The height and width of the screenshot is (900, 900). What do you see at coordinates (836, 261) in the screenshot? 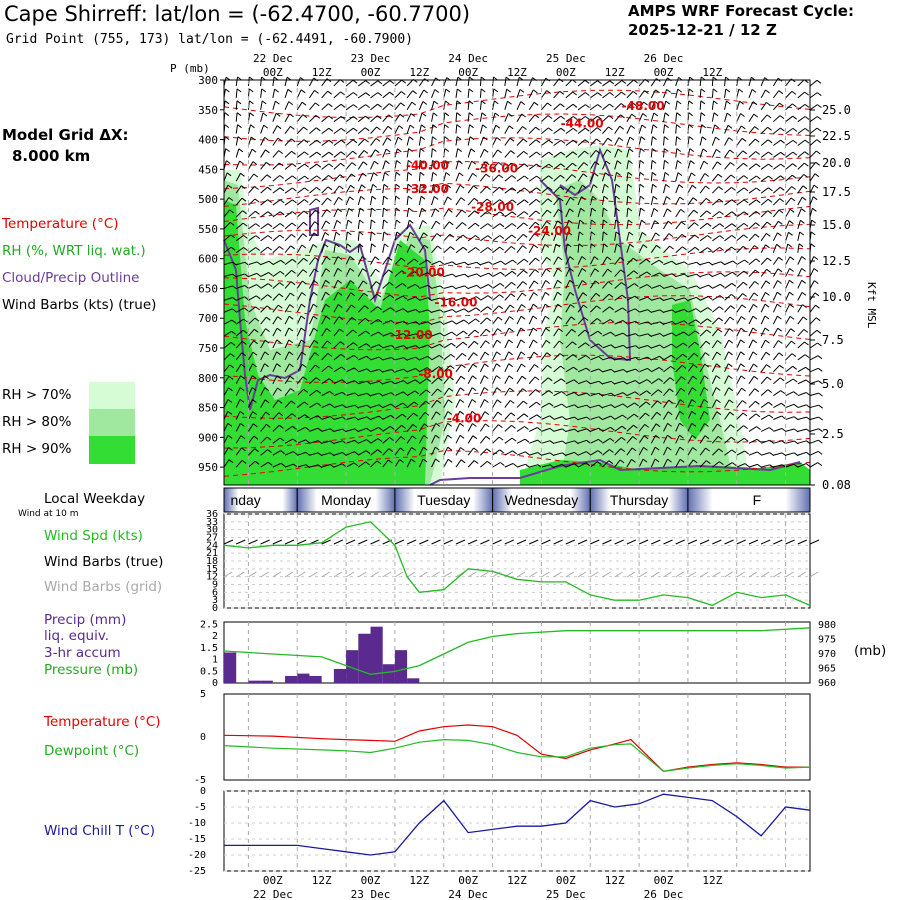
I see `height-tick-label: 12.5` at bounding box center [836, 261].